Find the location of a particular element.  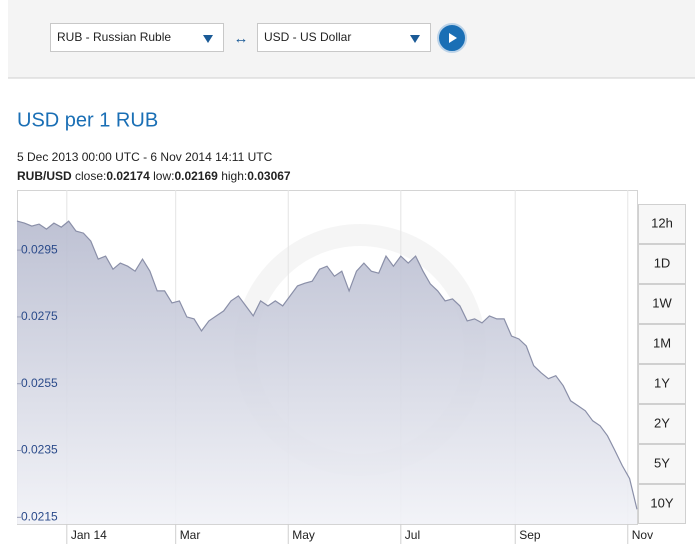

x-tick-label: Mar is located at coordinates (190, 535).